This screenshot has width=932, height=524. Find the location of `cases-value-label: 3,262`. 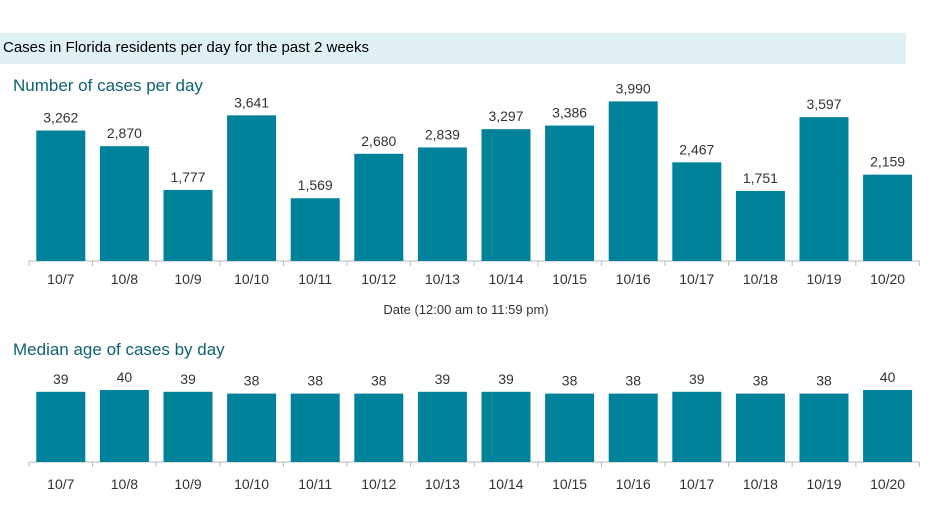

cases-value-label: 3,262 is located at coordinates (60, 118).